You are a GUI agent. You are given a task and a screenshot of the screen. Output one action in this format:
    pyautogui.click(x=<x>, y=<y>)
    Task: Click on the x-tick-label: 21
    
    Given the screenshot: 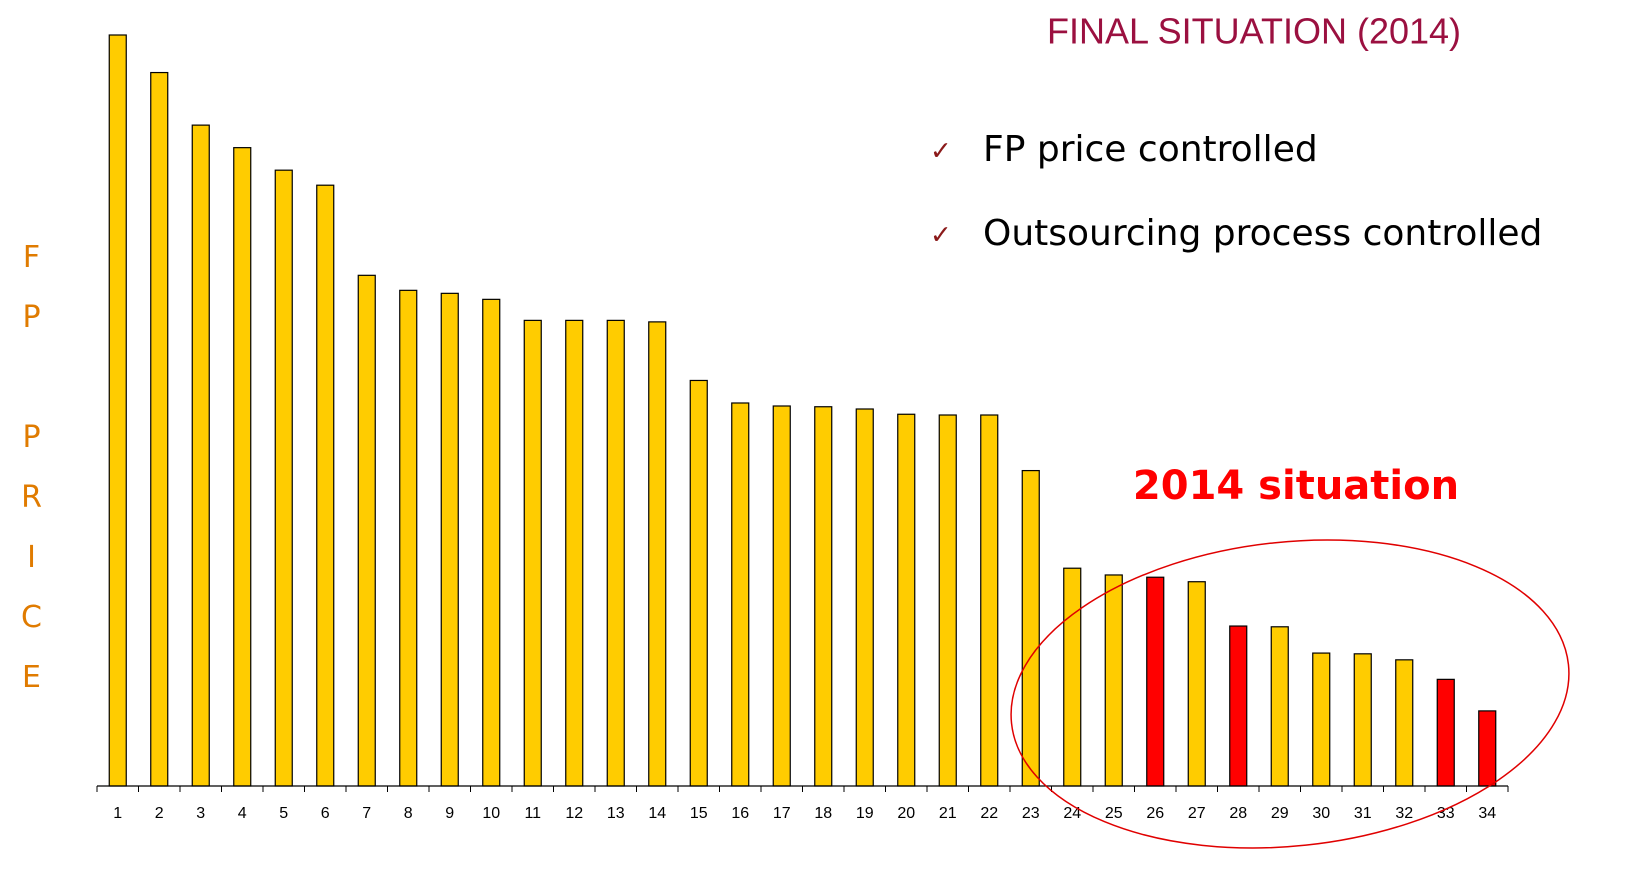 What is the action you would take?
    pyautogui.click(x=948, y=813)
    